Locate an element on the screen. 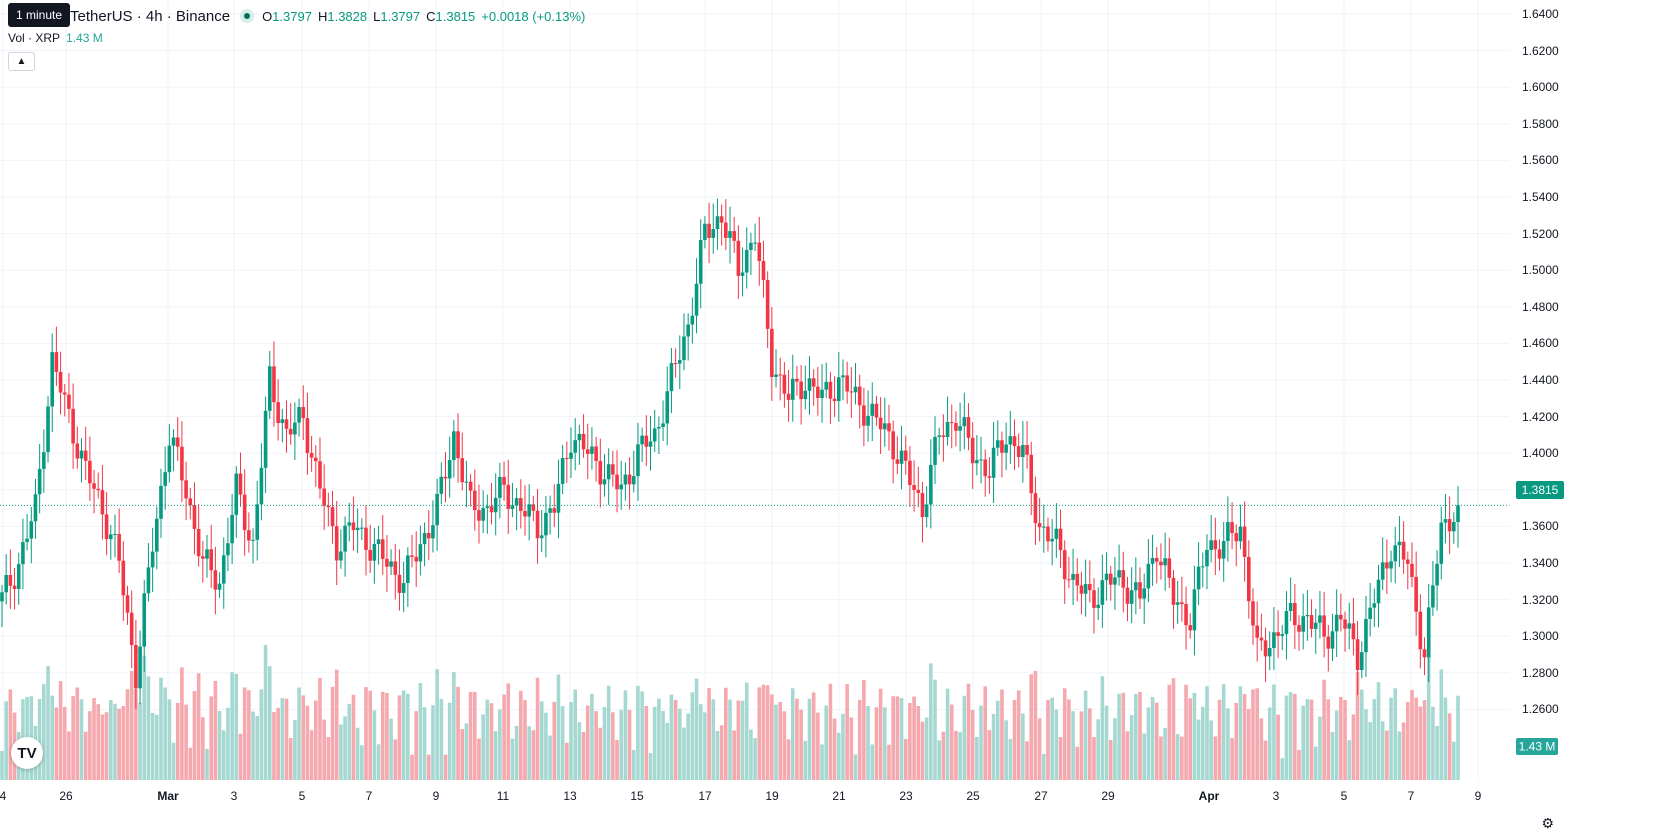  price-tick-label: 1.5000 is located at coordinates (1540, 270).